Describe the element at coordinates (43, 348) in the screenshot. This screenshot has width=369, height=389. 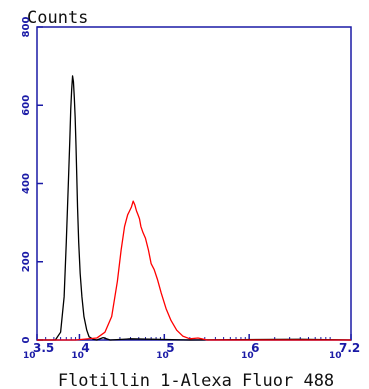
I see `x-tick-label-exponent: 3.5` at that location.